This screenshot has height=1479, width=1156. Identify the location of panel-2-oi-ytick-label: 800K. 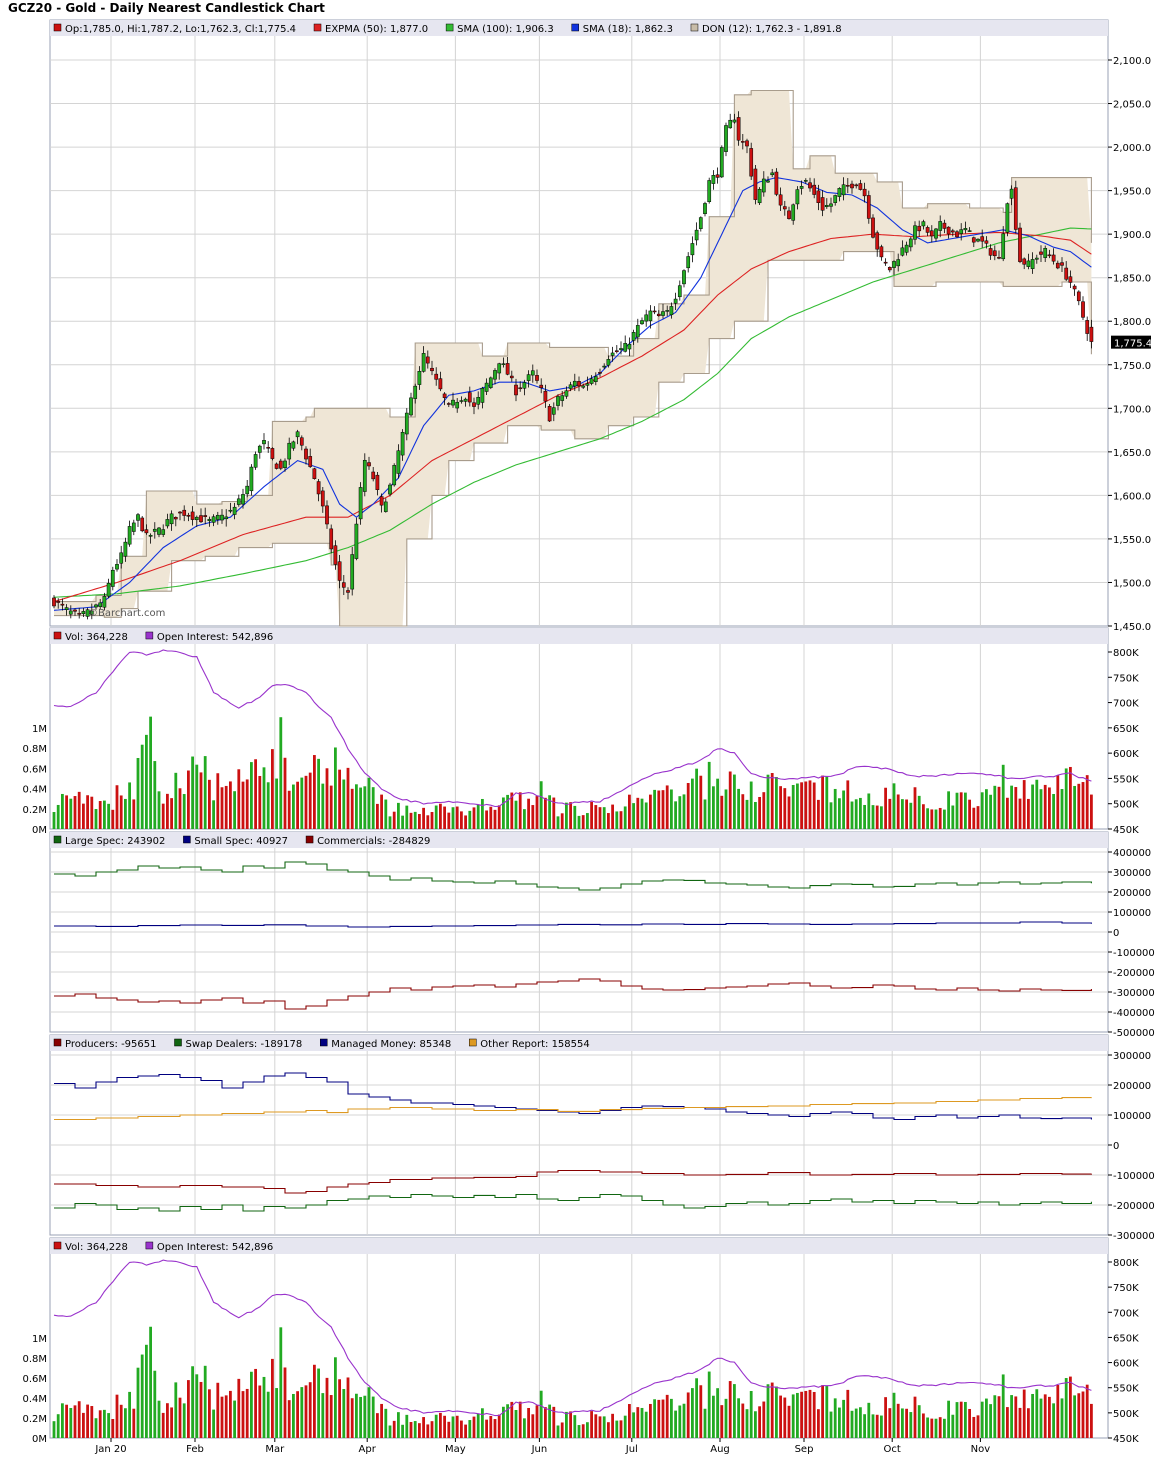
(1126, 653).